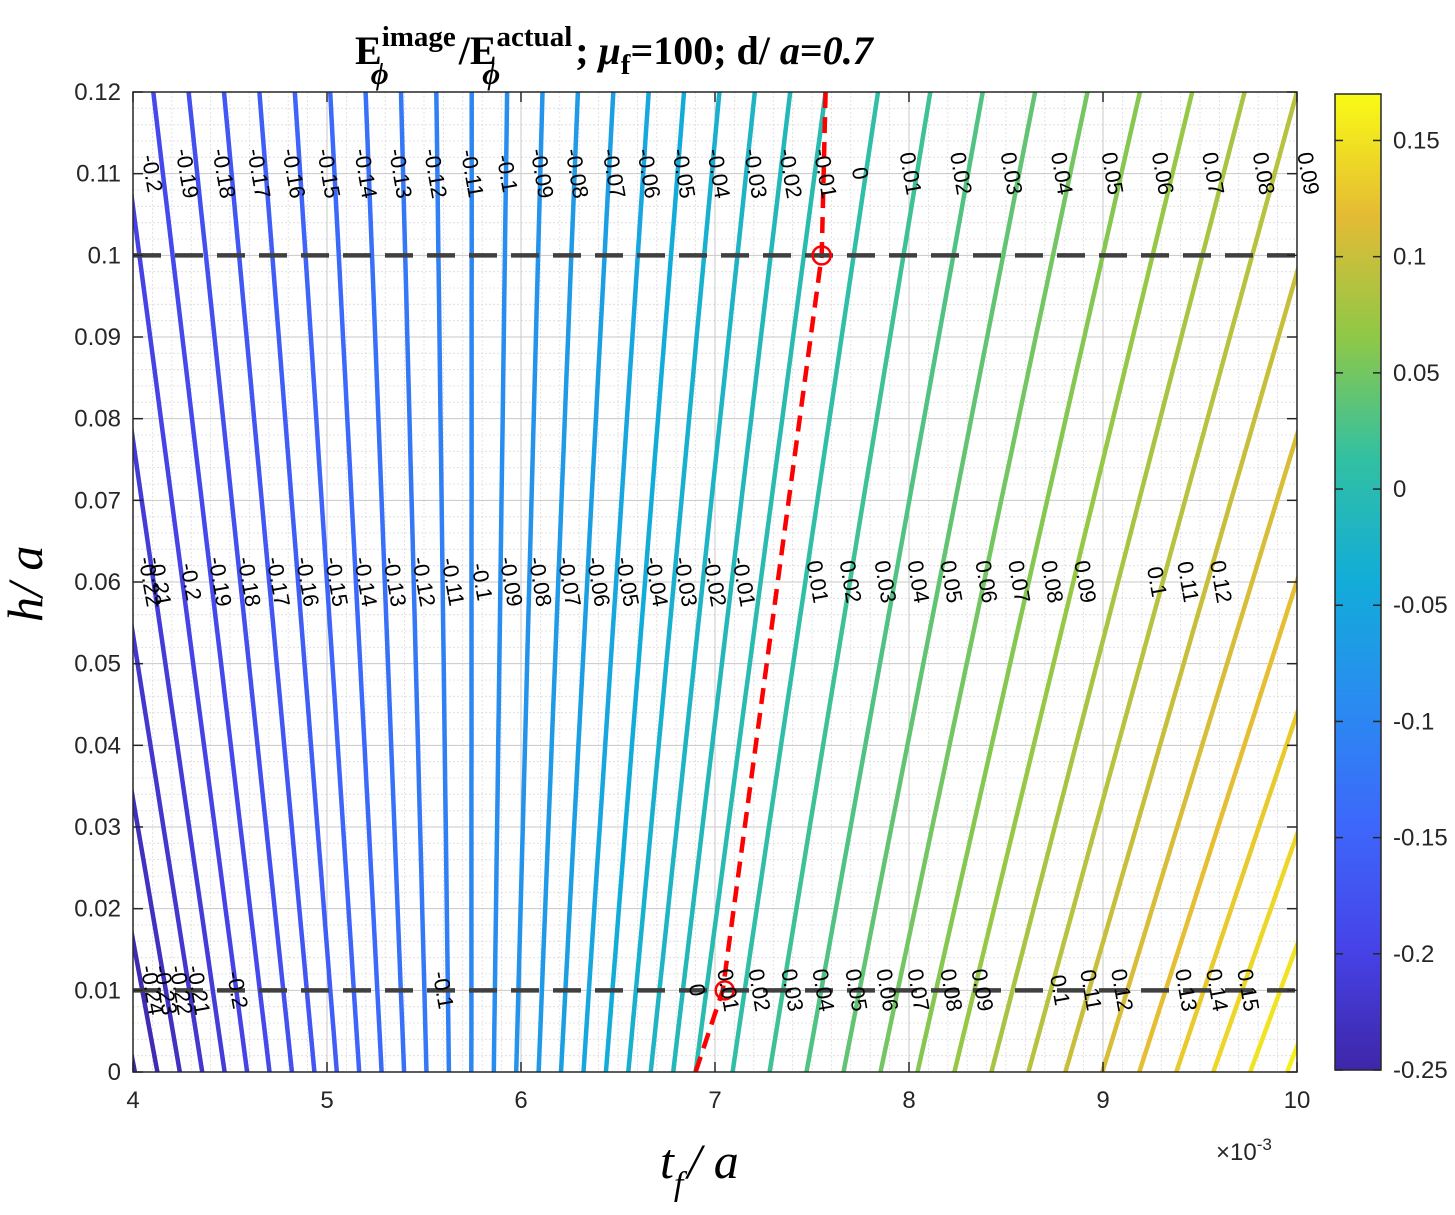  I want to click on colorbar-tick-label: -0.25, so click(1420, 1070).